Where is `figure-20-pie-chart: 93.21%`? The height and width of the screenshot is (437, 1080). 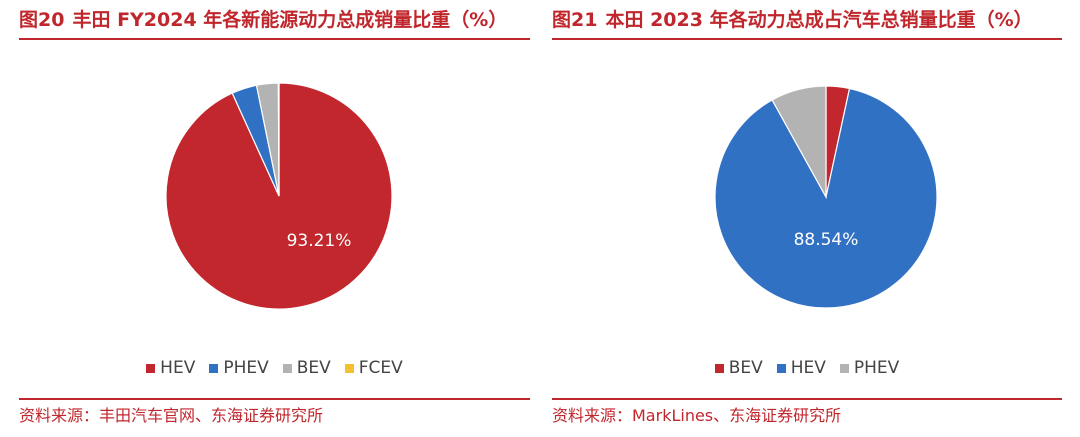
figure-20-pie-chart: 93.21% is located at coordinates (279, 196).